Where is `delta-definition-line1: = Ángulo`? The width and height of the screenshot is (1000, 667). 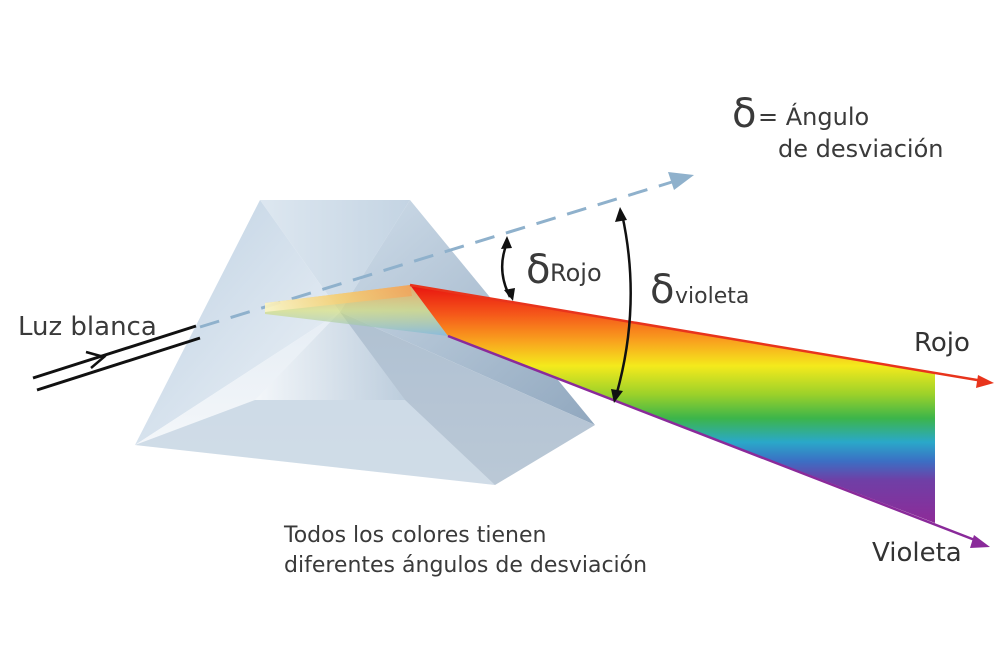 delta-definition-line1: = Ángulo is located at coordinates (813, 116).